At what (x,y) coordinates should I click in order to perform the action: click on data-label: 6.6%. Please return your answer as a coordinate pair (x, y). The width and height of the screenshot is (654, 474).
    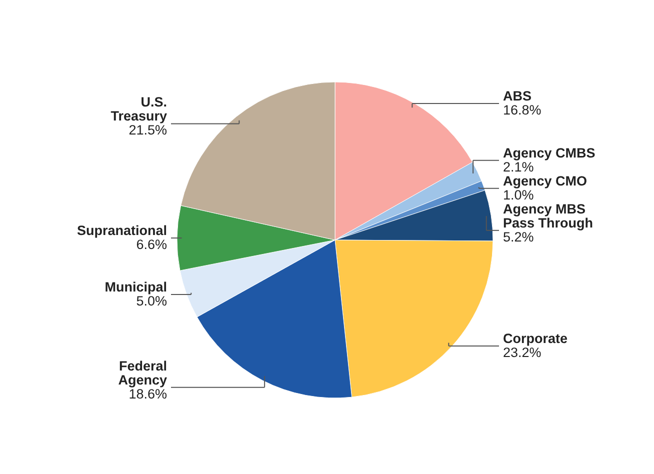
    Looking at the image, I should click on (151, 244).